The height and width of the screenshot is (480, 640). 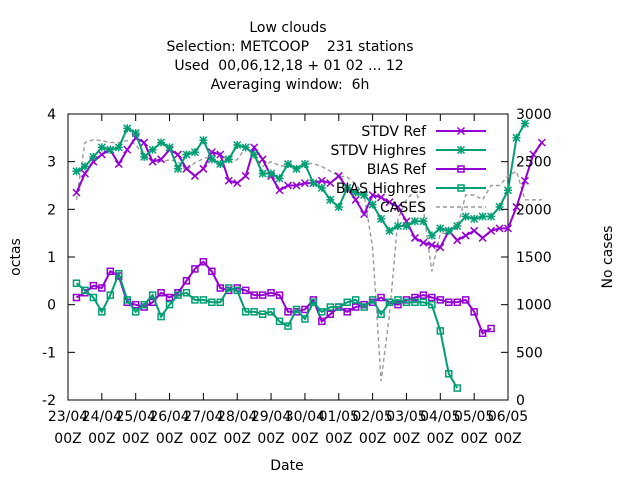 What do you see at coordinates (474, 417) in the screenshot?
I see `x-tick-date: 05/05` at bounding box center [474, 417].